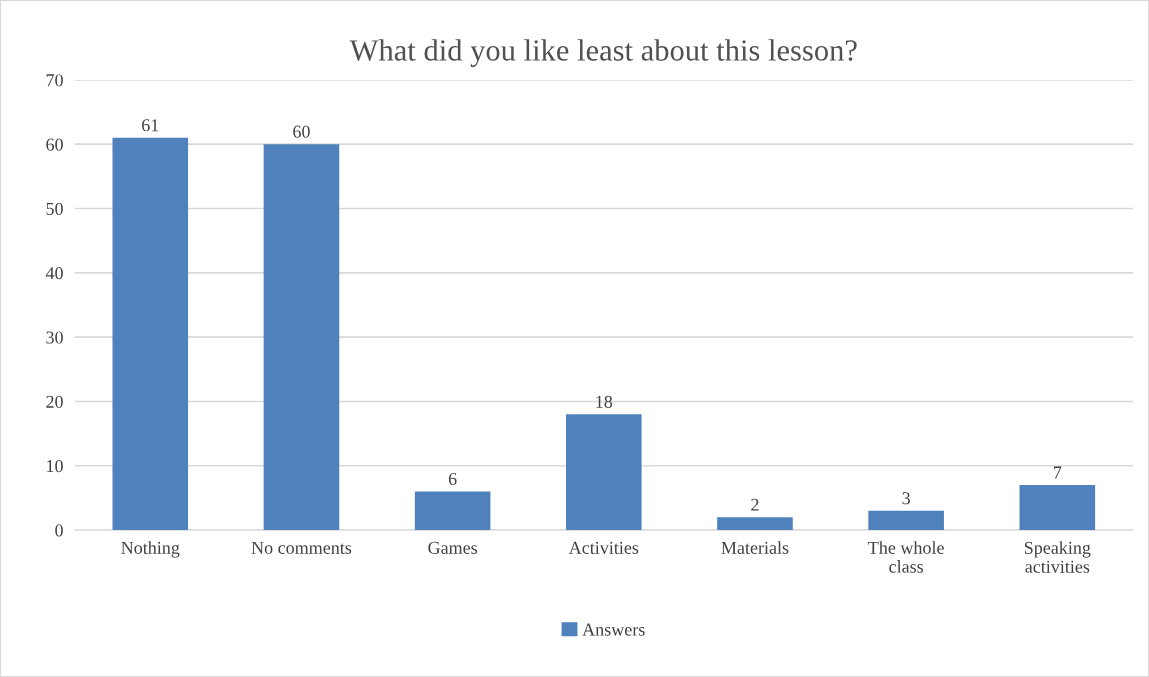 The height and width of the screenshot is (677, 1149). I want to click on x-tick-label: Games, so click(453, 547).